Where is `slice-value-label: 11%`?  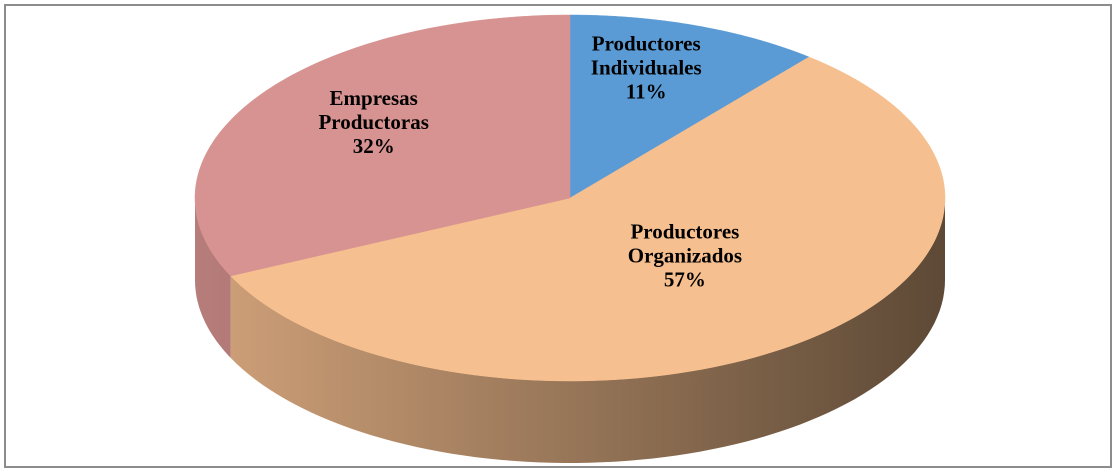
slice-value-label: 11% is located at coordinates (646, 92).